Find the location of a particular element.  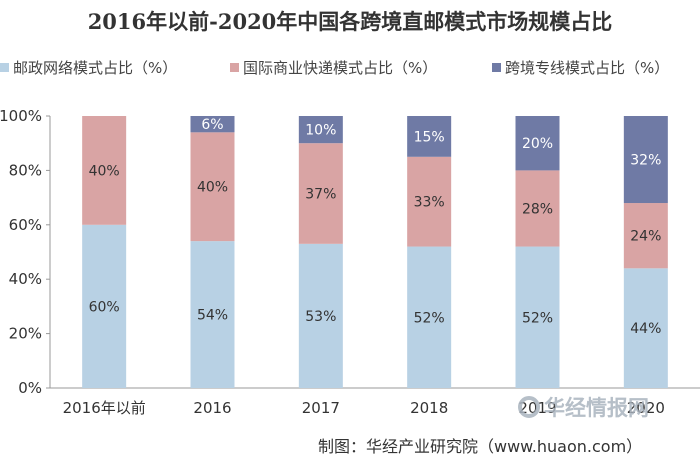

legend-item-dedicated: 跨境专线模式占比（%） is located at coordinates (580, 67).